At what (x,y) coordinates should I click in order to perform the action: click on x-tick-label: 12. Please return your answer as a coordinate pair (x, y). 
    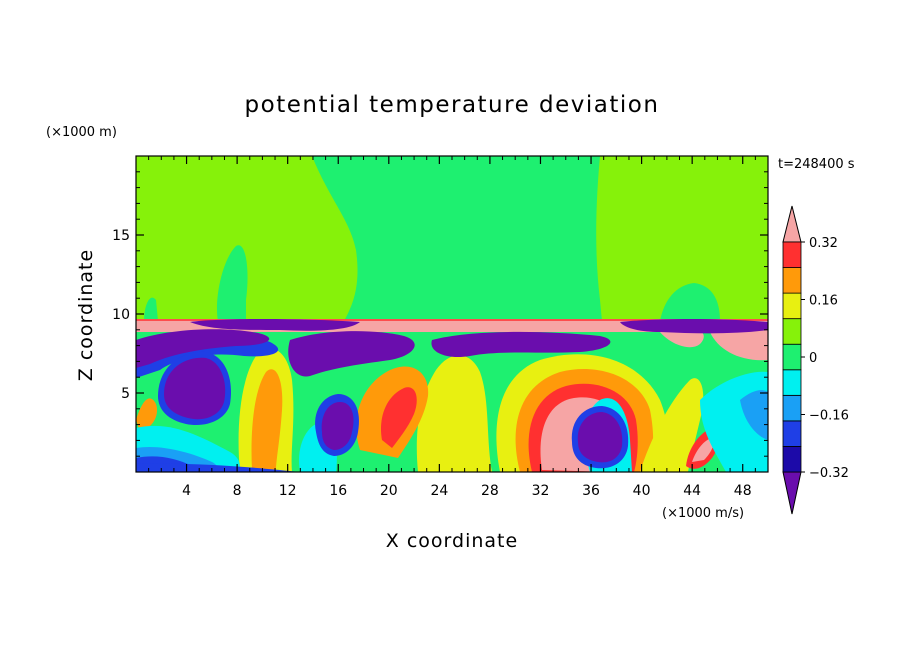
    Looking at the image, I should click on (288, 491).